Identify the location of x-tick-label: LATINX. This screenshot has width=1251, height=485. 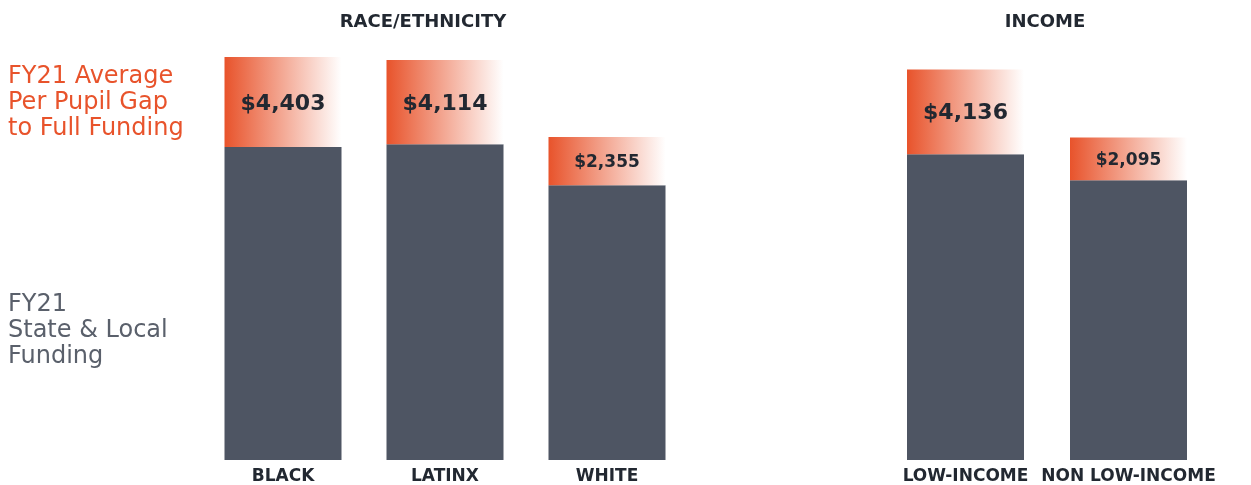
(445, 474).